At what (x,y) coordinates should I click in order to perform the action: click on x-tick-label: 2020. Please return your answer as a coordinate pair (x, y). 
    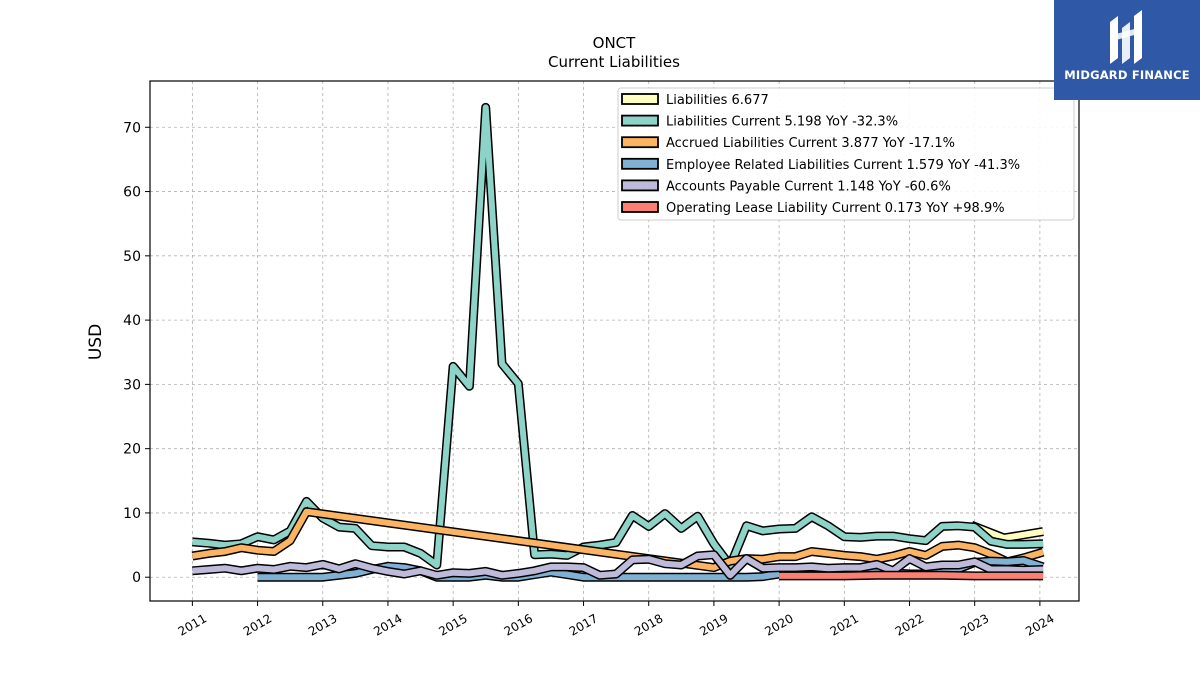
    Looking at the image, I should click on (778, 624).